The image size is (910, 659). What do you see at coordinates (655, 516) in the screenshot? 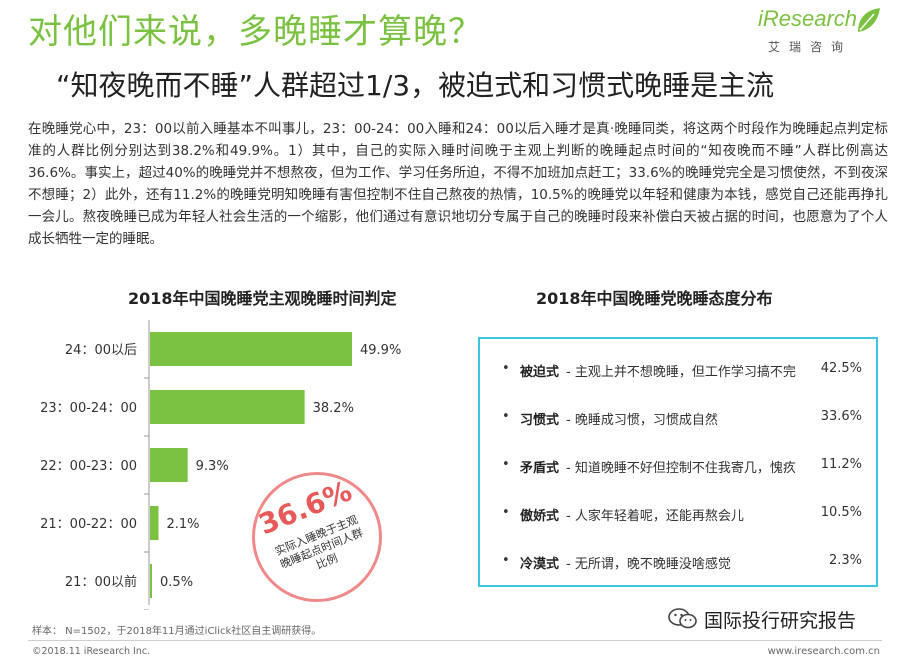
I see `attitude-description: - 人家年轻着呢，还能再熬会儿` at bounding box center [655, 516].